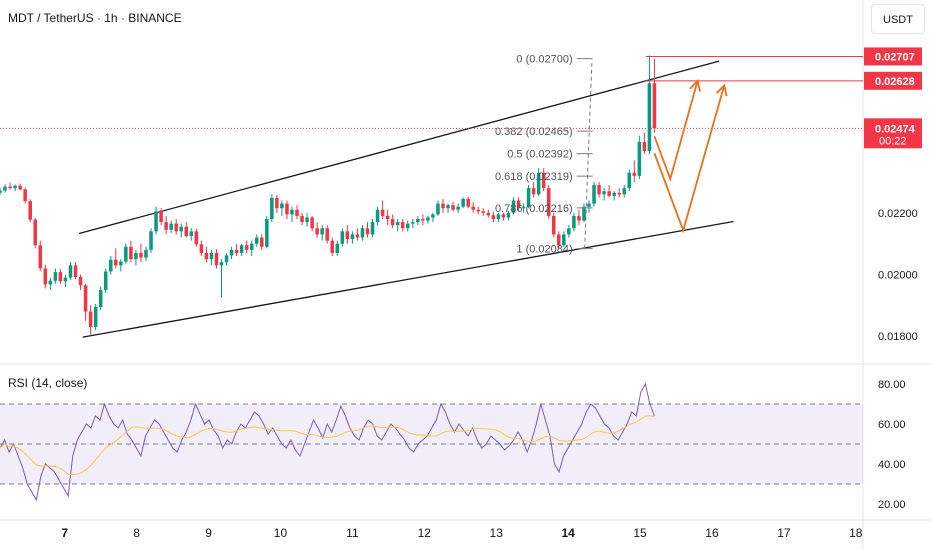 The image size is (932, 550). Describe the element at coordinates (721, 90) in the screenshot. I see `projection-arrowhead` at that location.